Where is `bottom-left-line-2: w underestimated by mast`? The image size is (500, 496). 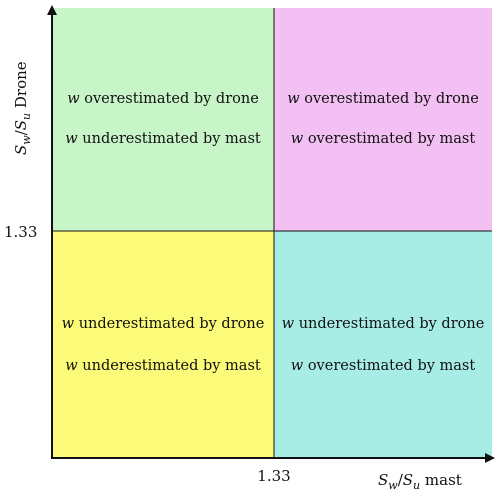
bottom-left-line-2: w underestimated by mast is located at coordinates (163, 366).